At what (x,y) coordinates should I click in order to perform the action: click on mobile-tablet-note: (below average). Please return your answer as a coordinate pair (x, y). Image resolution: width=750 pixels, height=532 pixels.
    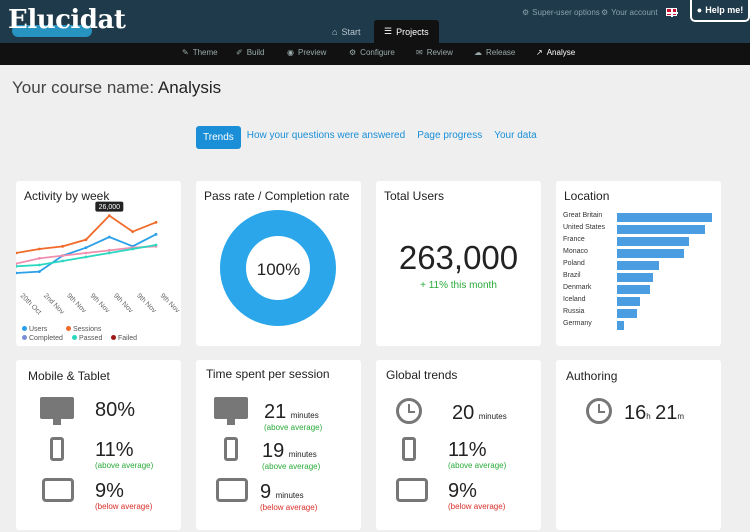
    Looking at the image, I should click on (124, 506).